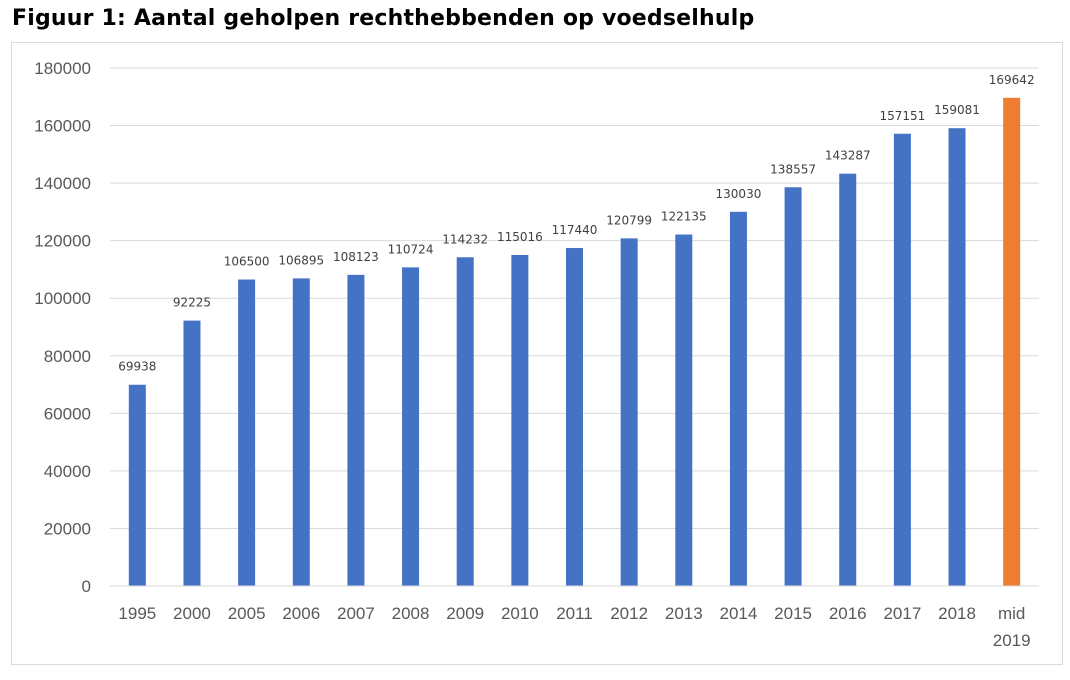  I want to click on x-tick-label: 2019, so click(1012, 640).